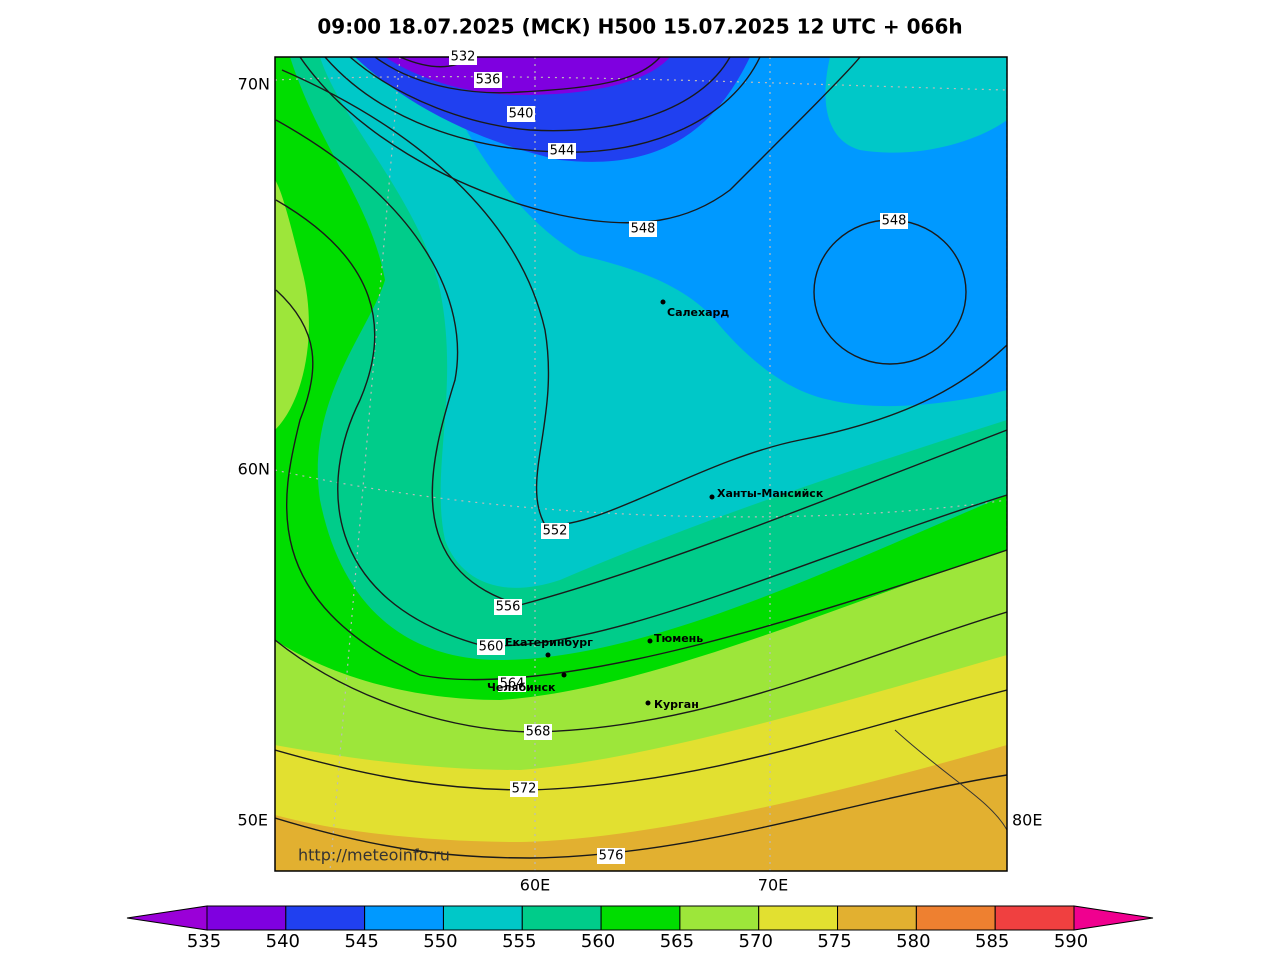  I want to click on contour-label: 564, so click(512, 684).